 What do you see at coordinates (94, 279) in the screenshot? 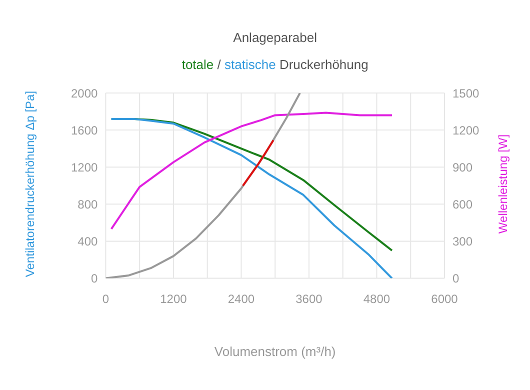
I see `y-tick-label: 0` at bounding box center [94, 279].